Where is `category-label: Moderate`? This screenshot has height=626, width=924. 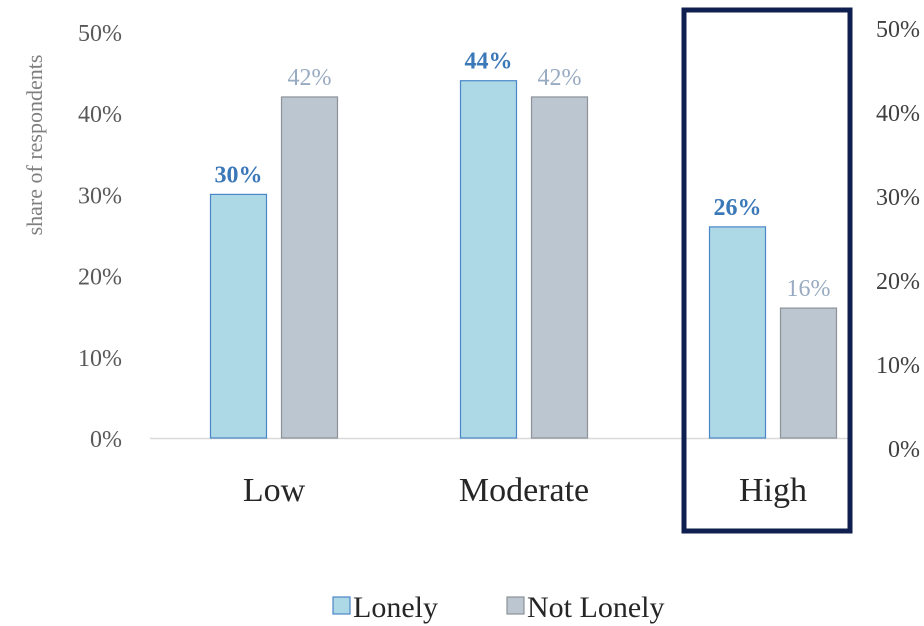
category-label: Moderate is located at coordinates (524, 490).